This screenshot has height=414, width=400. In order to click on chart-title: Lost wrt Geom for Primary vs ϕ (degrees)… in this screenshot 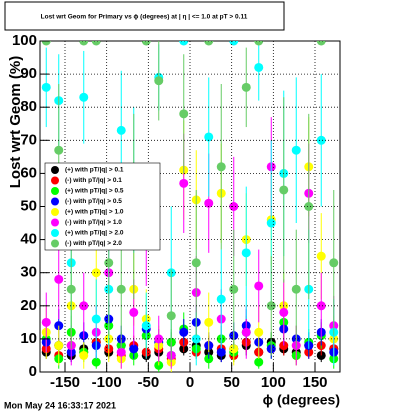, I will do `click(144, 17)`.